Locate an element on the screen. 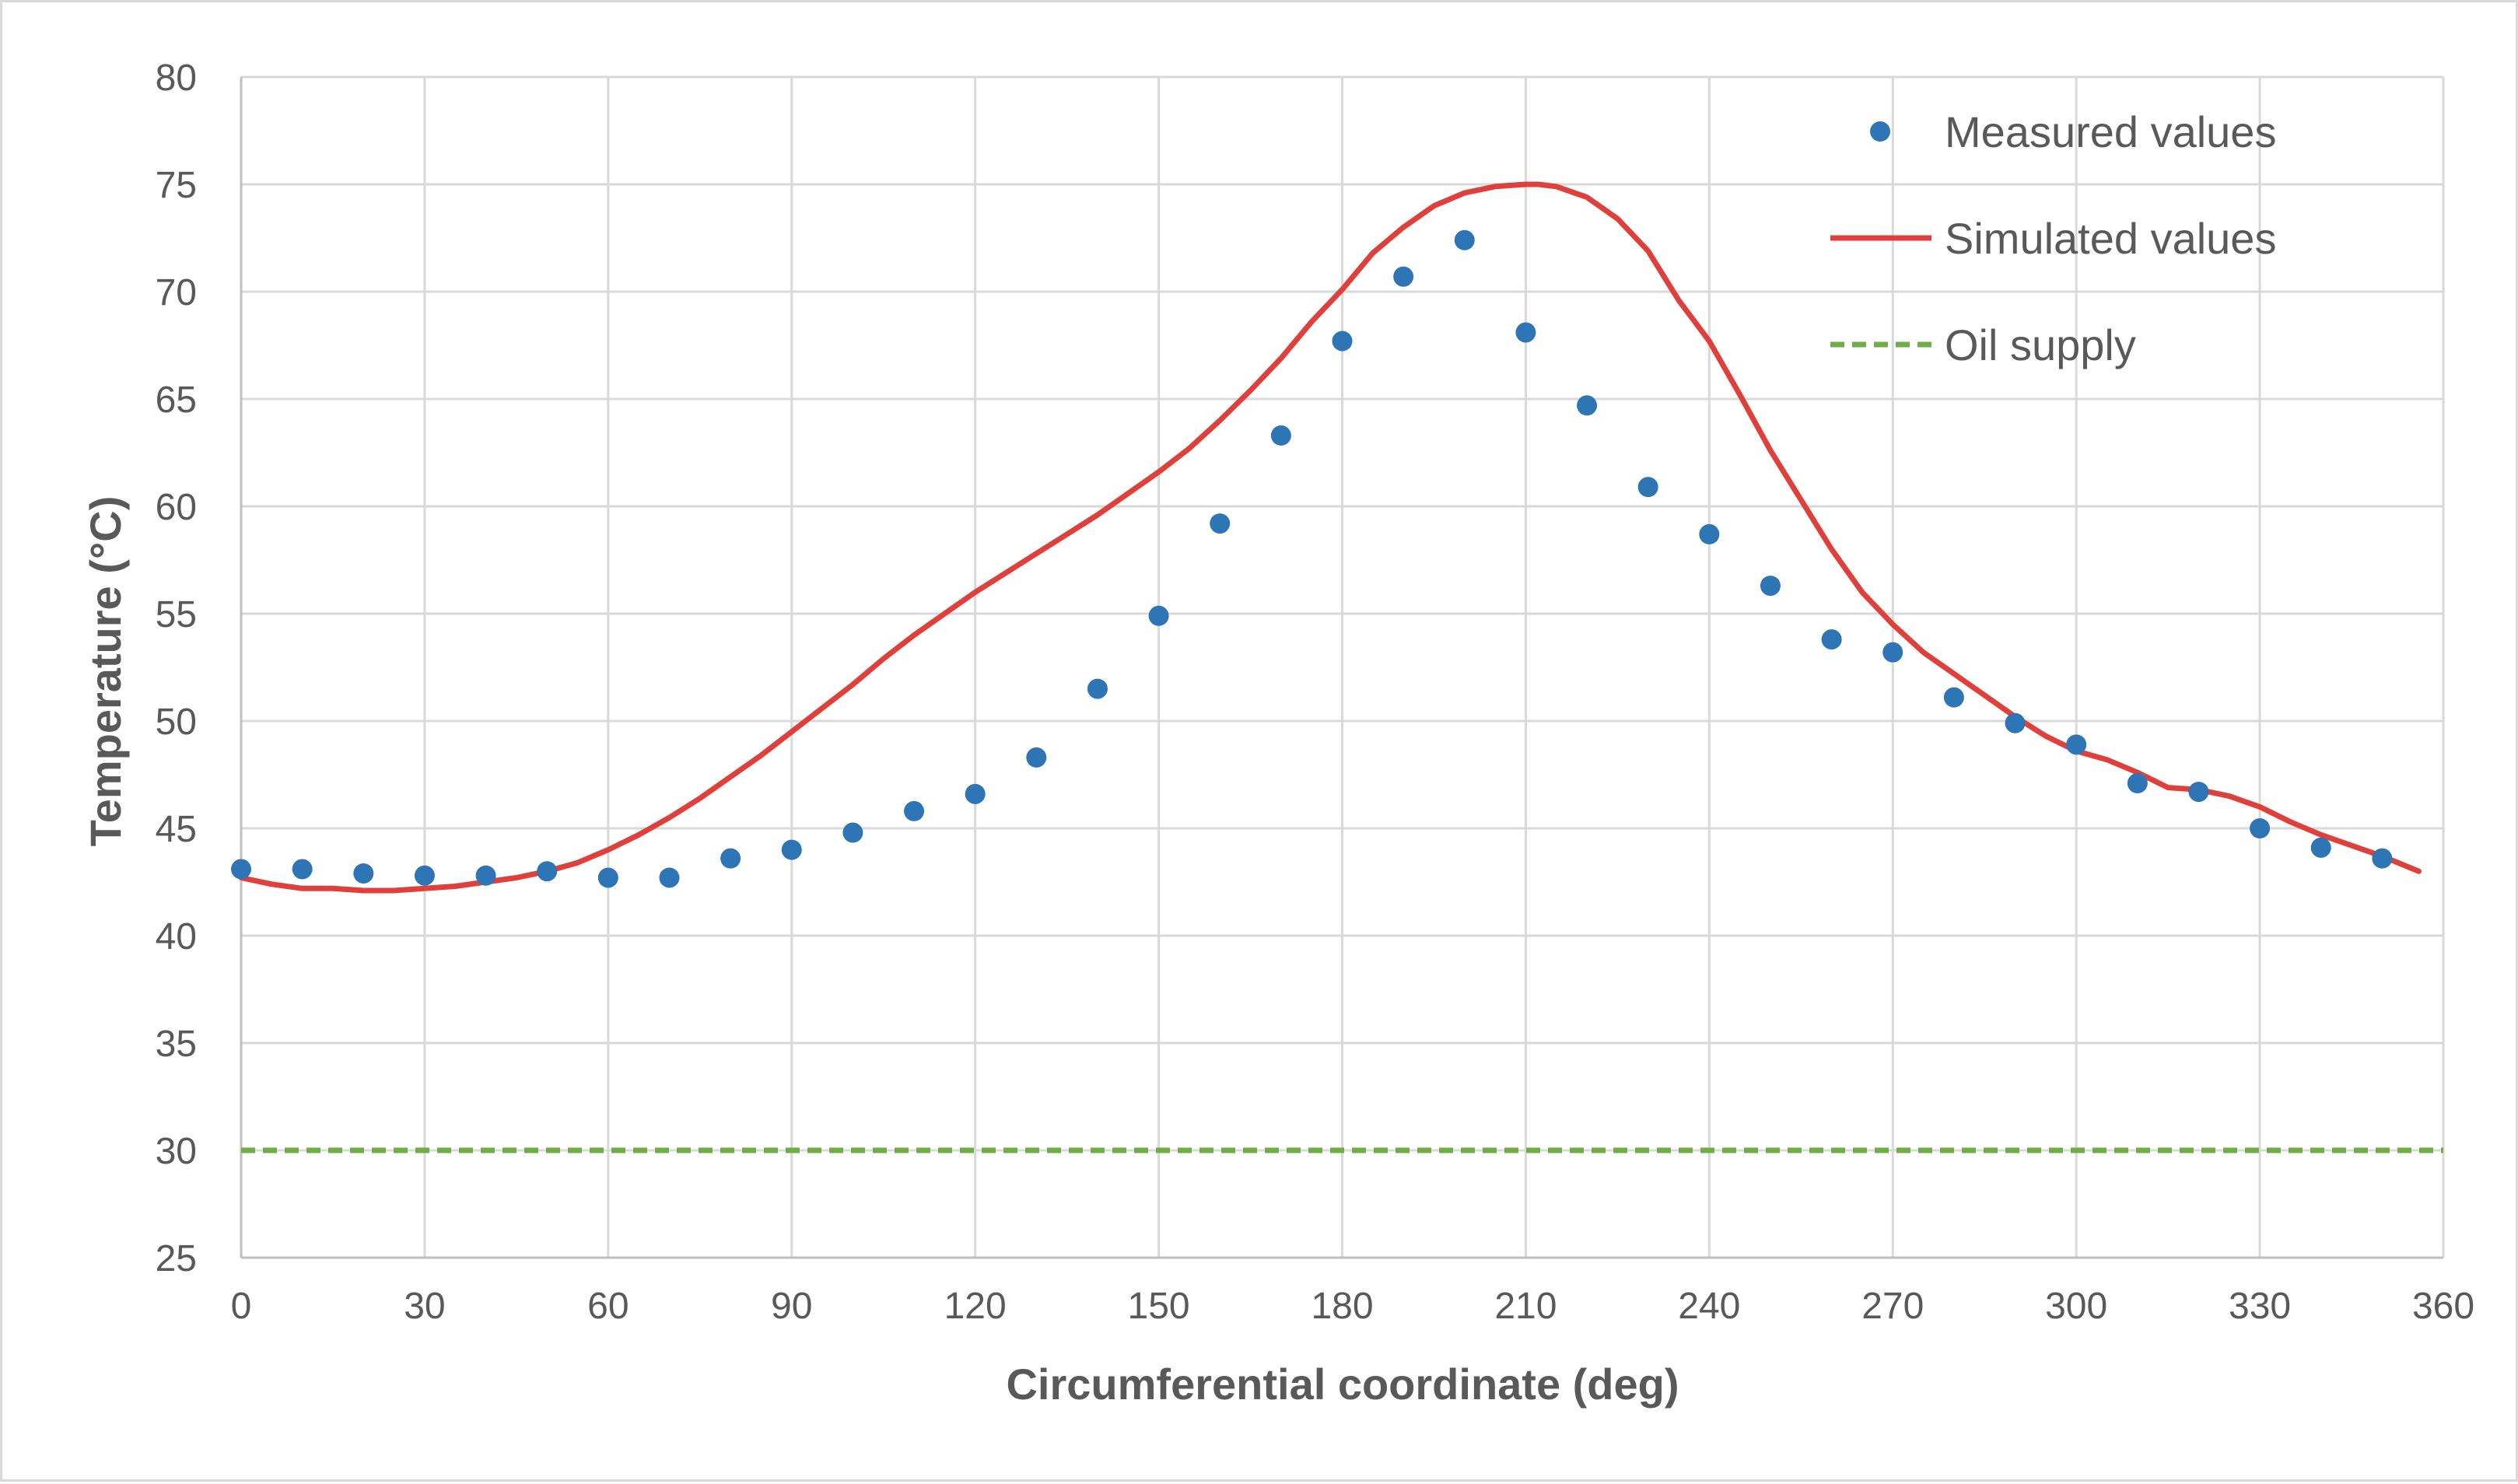 The width and height of the screenshot is (2518, 1484). x-tick-label-330: 330 is located at coordinates (2260, 1307).